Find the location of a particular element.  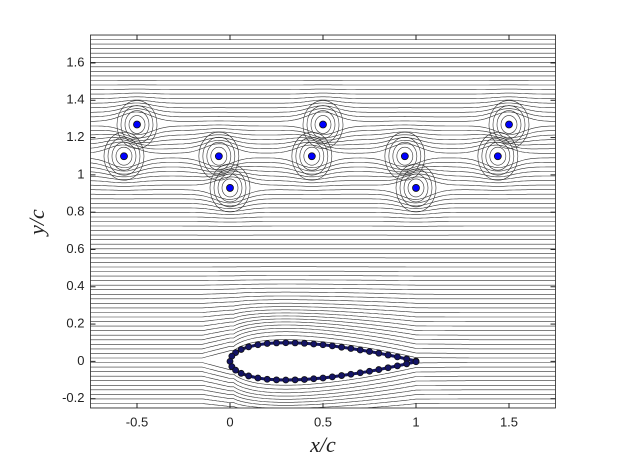

y-tick-label: 1.2 is located at coordinates (75, 136).